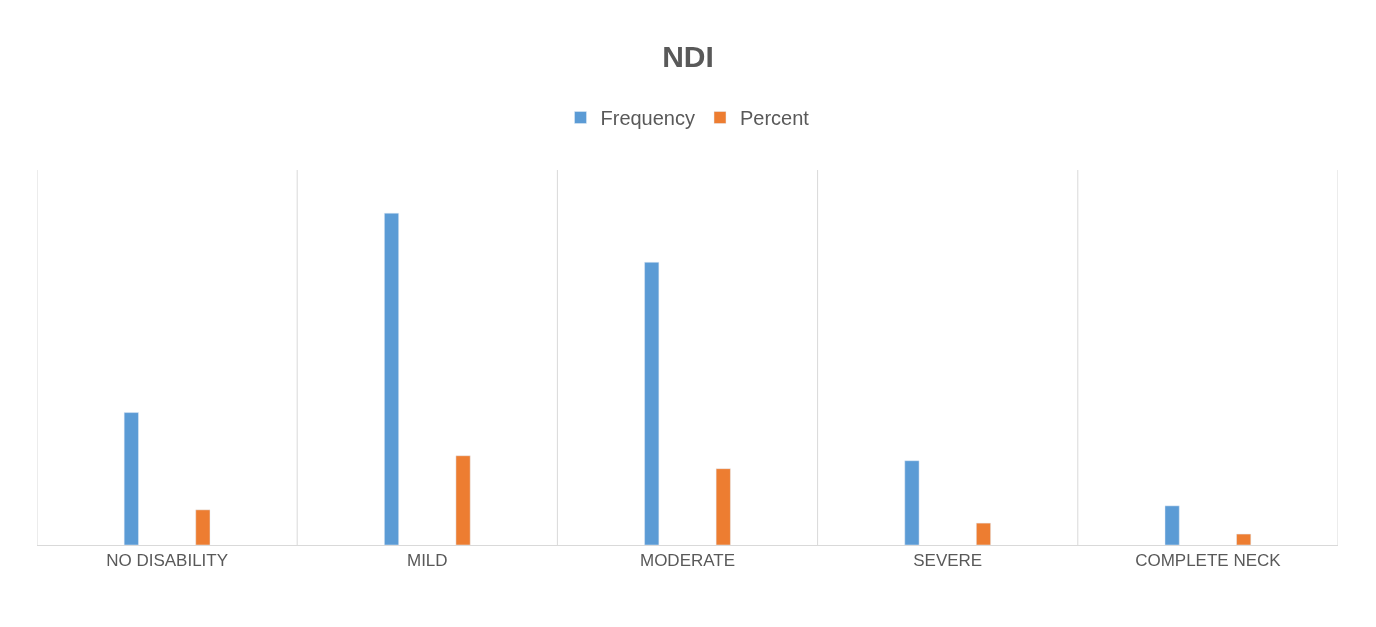 This screenshot has height=627, width=1376. I want to click on x-tick-label: NO DISABILITY, so click(167, 561).